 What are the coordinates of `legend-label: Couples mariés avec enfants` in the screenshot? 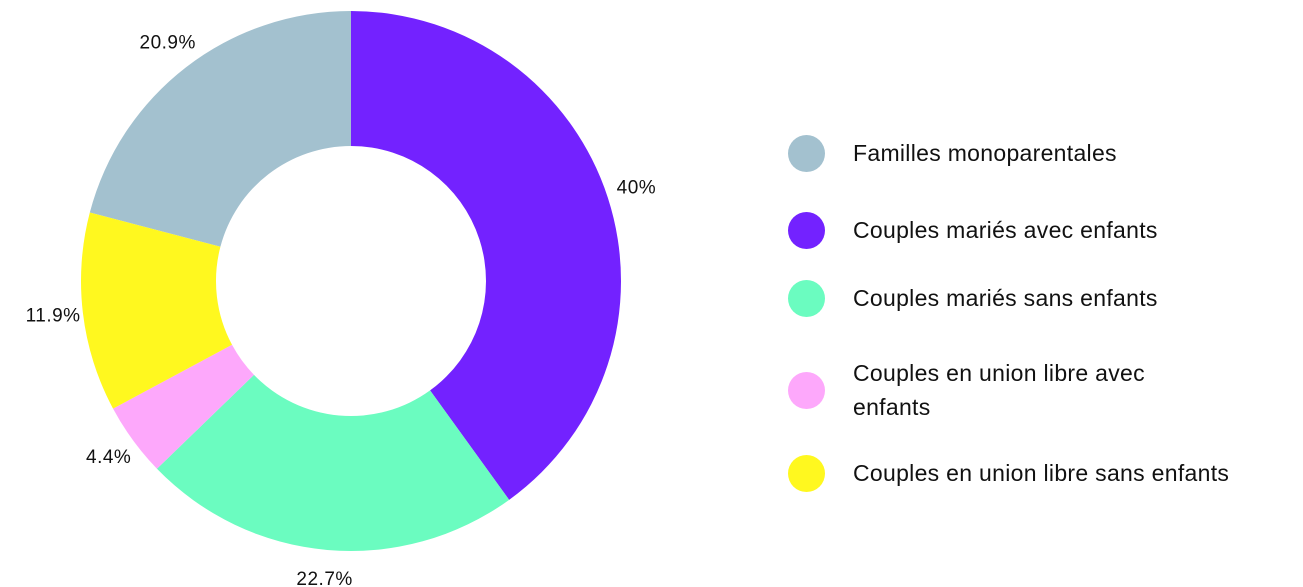 It's located at (1005, 230).